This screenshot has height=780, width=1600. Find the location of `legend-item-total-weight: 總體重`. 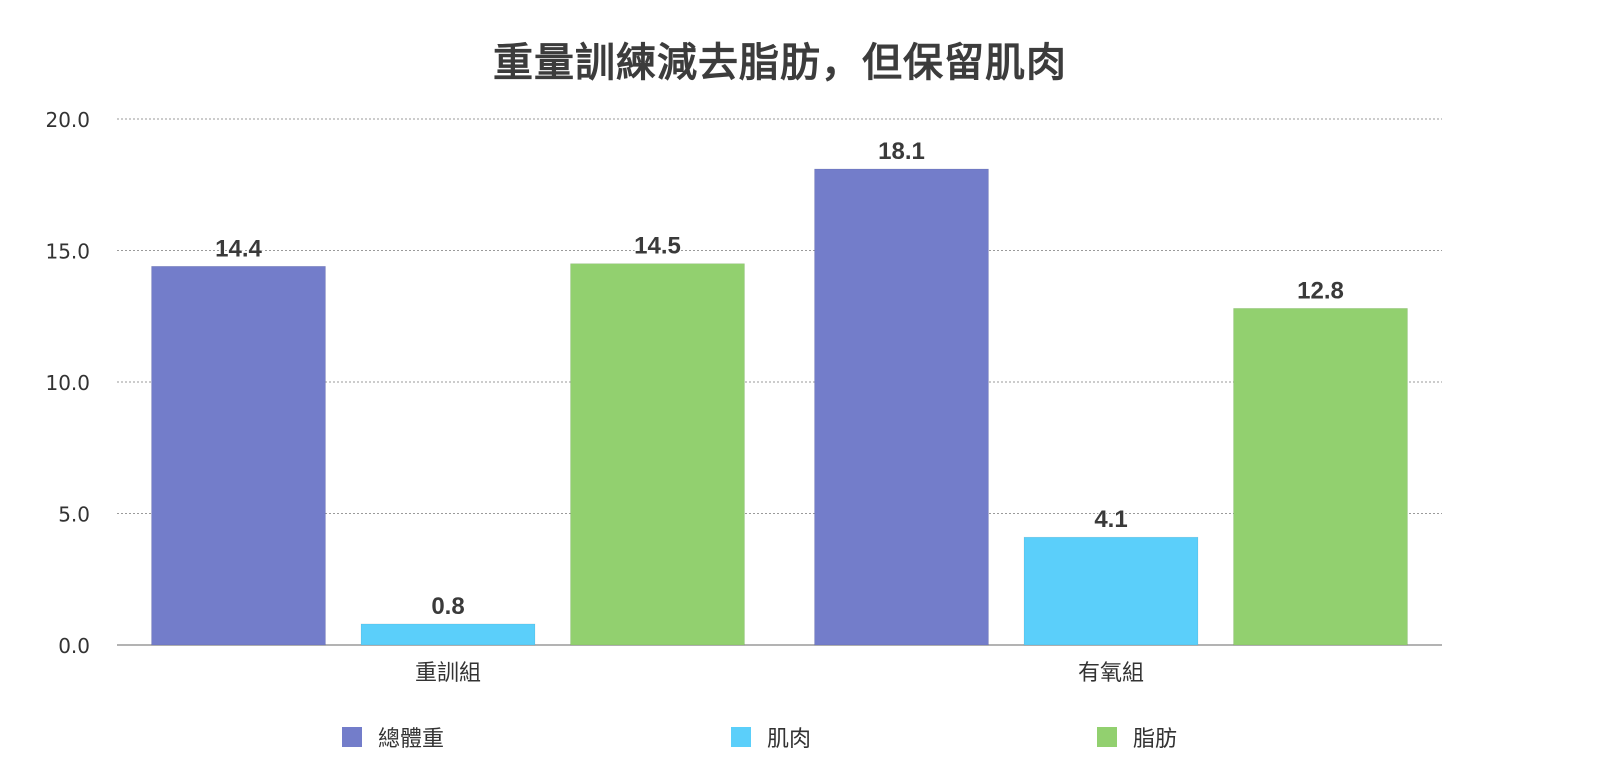

legend-item-total-weight: 總體重 is located at coordinates (393, 737).